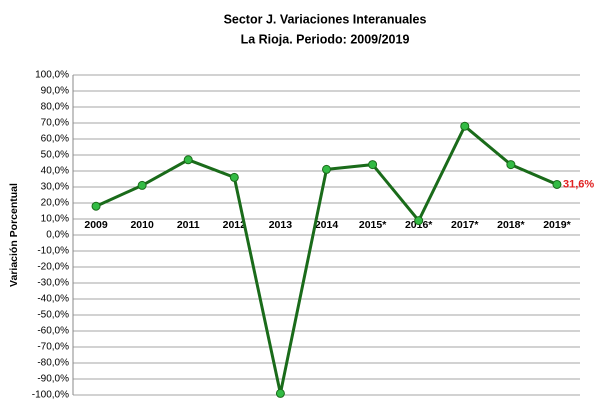  Describe the element at coordinates (325, 39) in the screenshot. I see `chart-subtitle: La Rioja. Periodo: 2009/2019` at that location.